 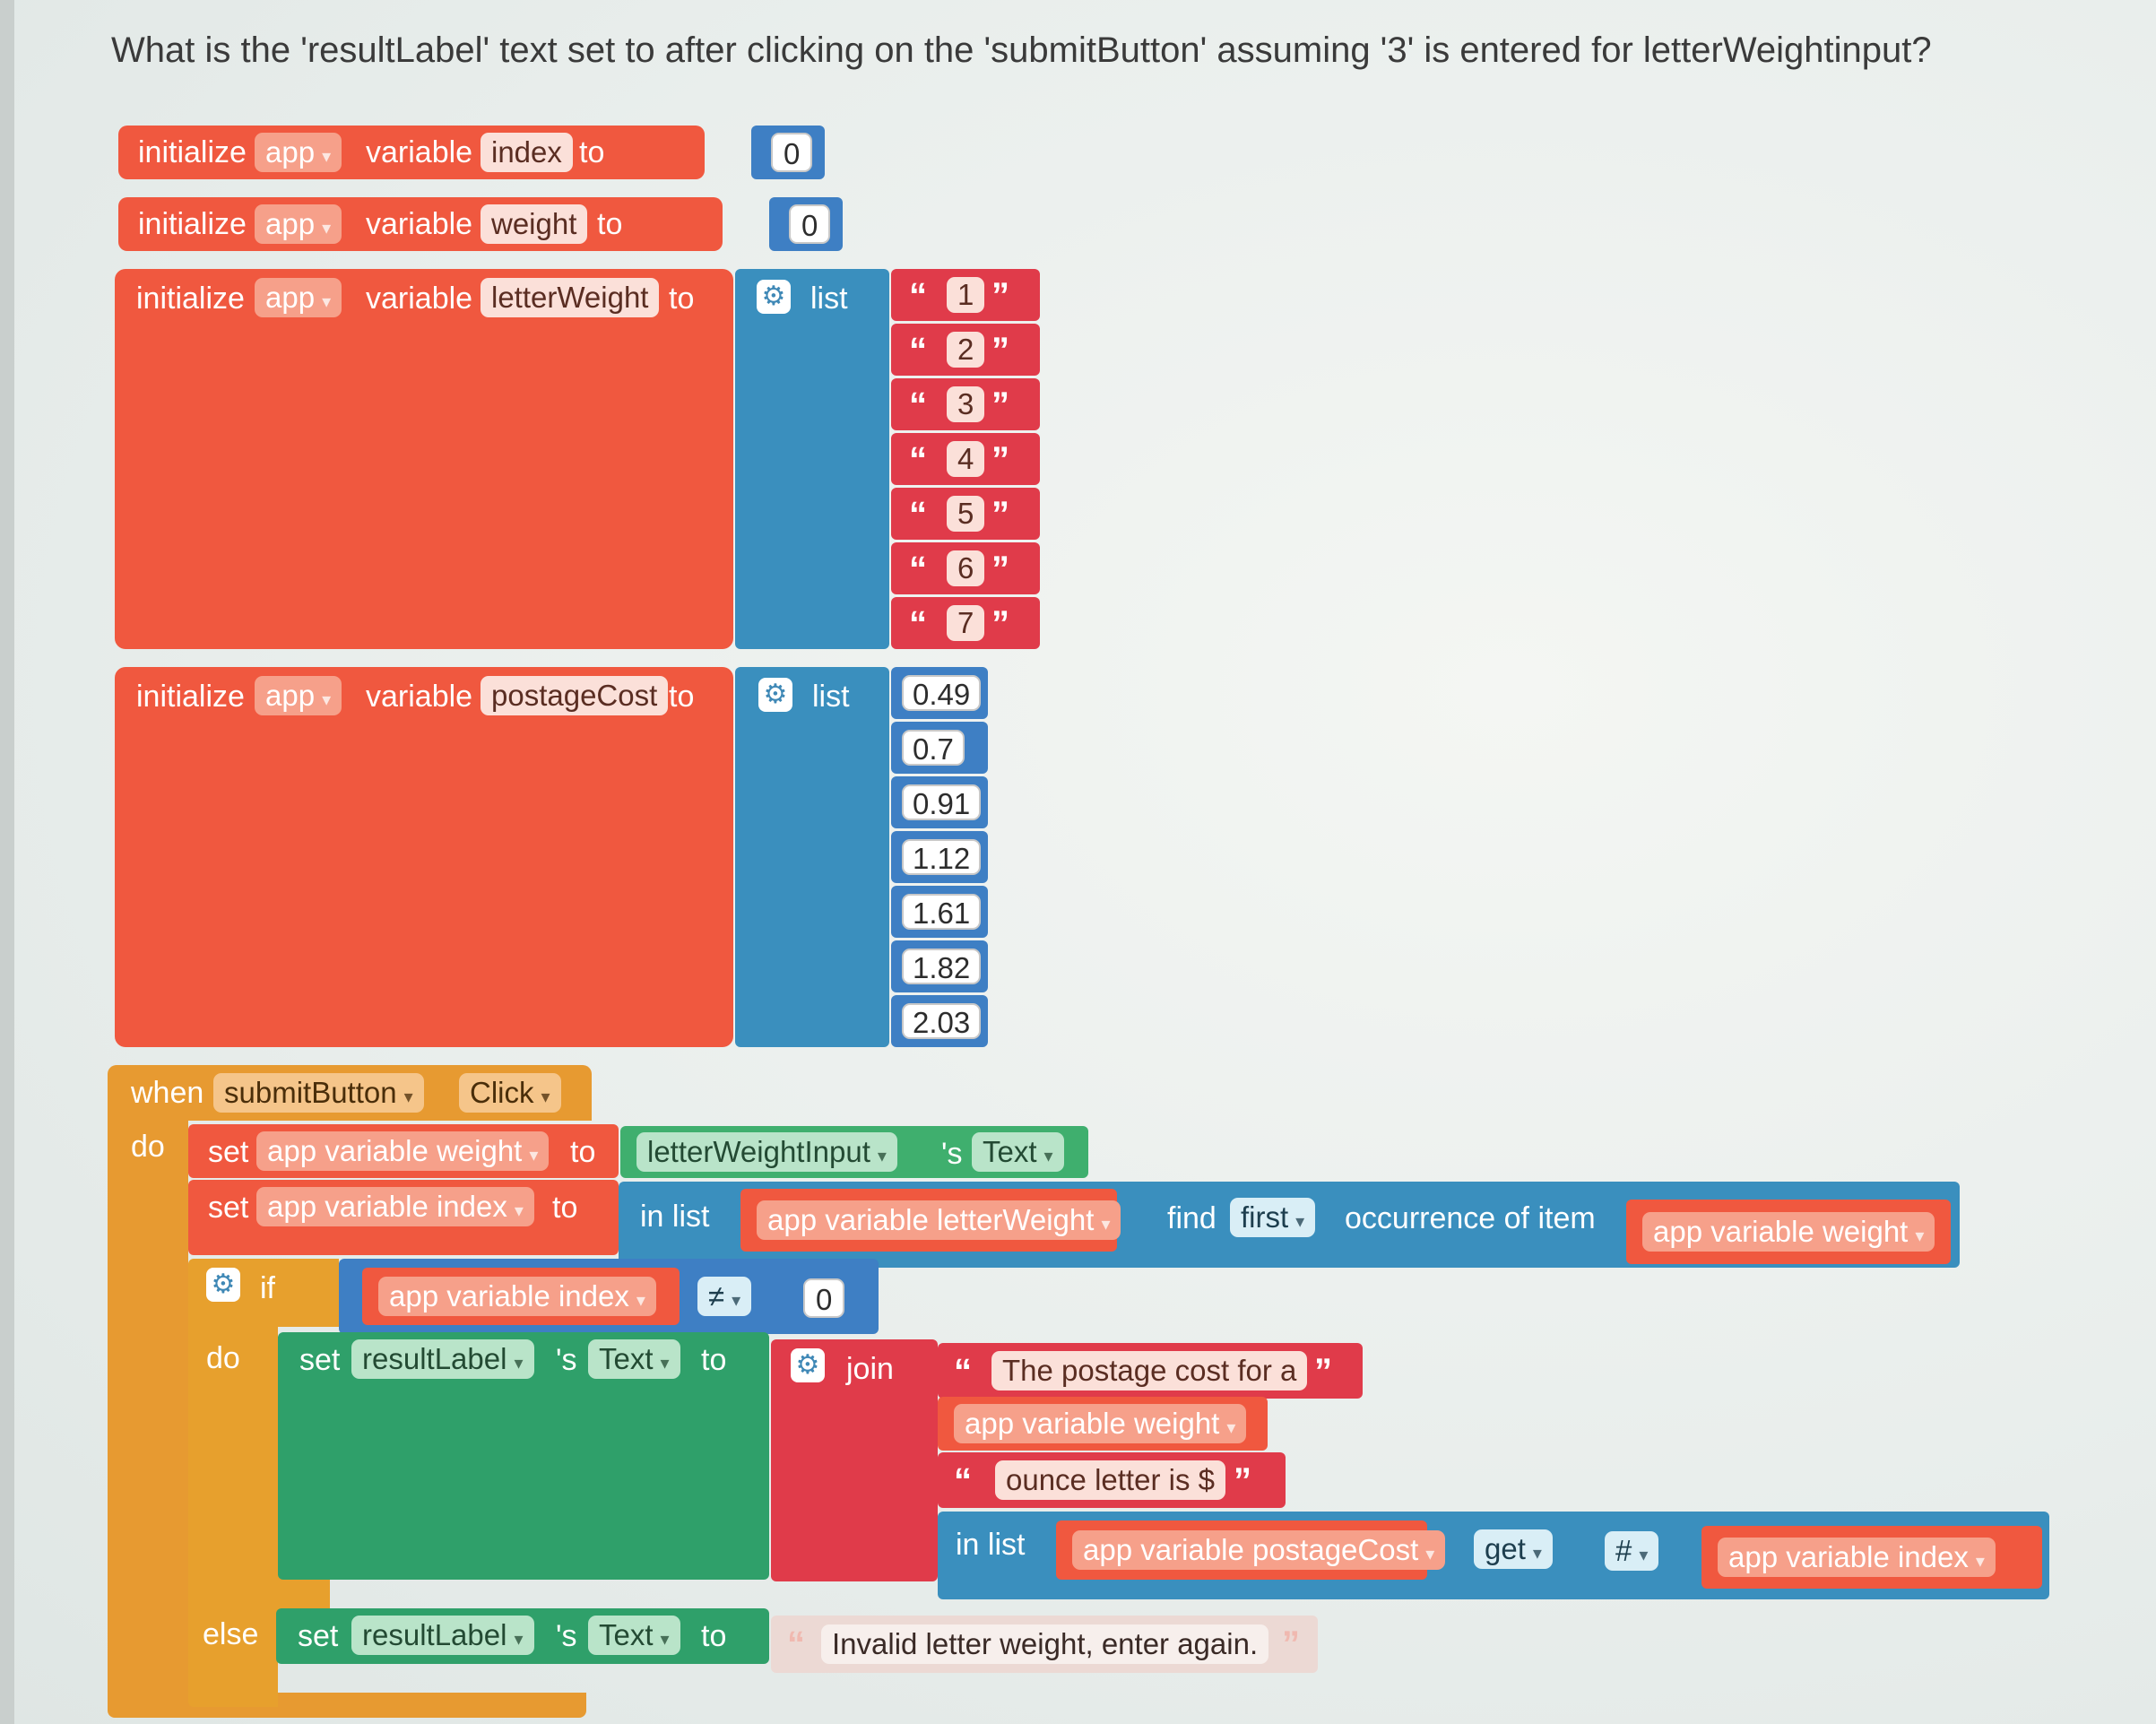 I want to click on text-value: 4, so click(x=966, y=459).